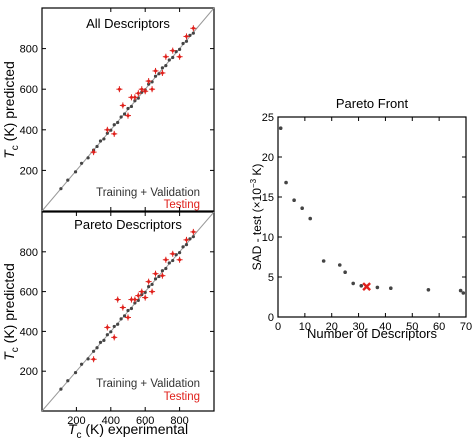 The height and width of the screenshot is (440, 474). Describe the element at coordinates (11, 312) in the screenshot. I see `y-axis-label-pareto: Tc (K) predicted` at that location.